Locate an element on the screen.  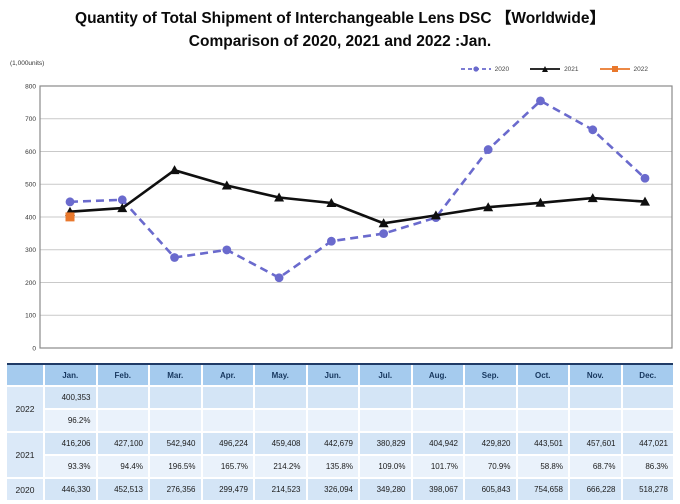
value-cell: 754,658 is located at coordinates (542, 489).